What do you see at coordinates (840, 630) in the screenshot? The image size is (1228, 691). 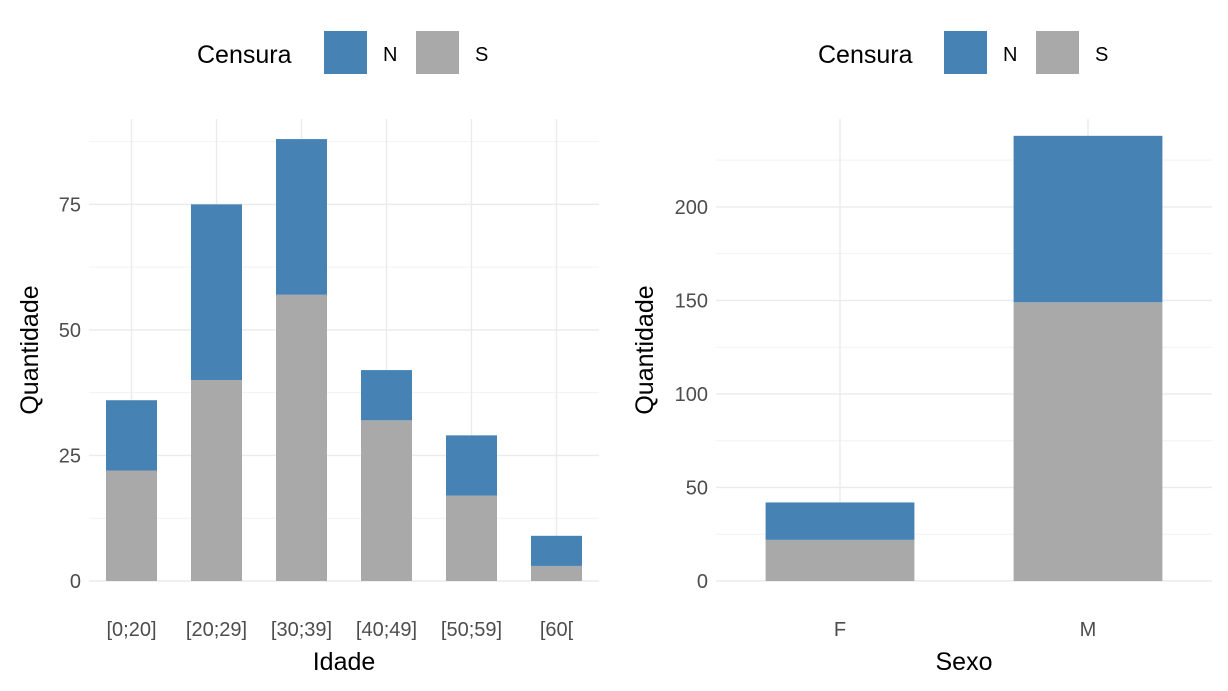 I see `x-tick-label: F` at bounding box center [840, 630].